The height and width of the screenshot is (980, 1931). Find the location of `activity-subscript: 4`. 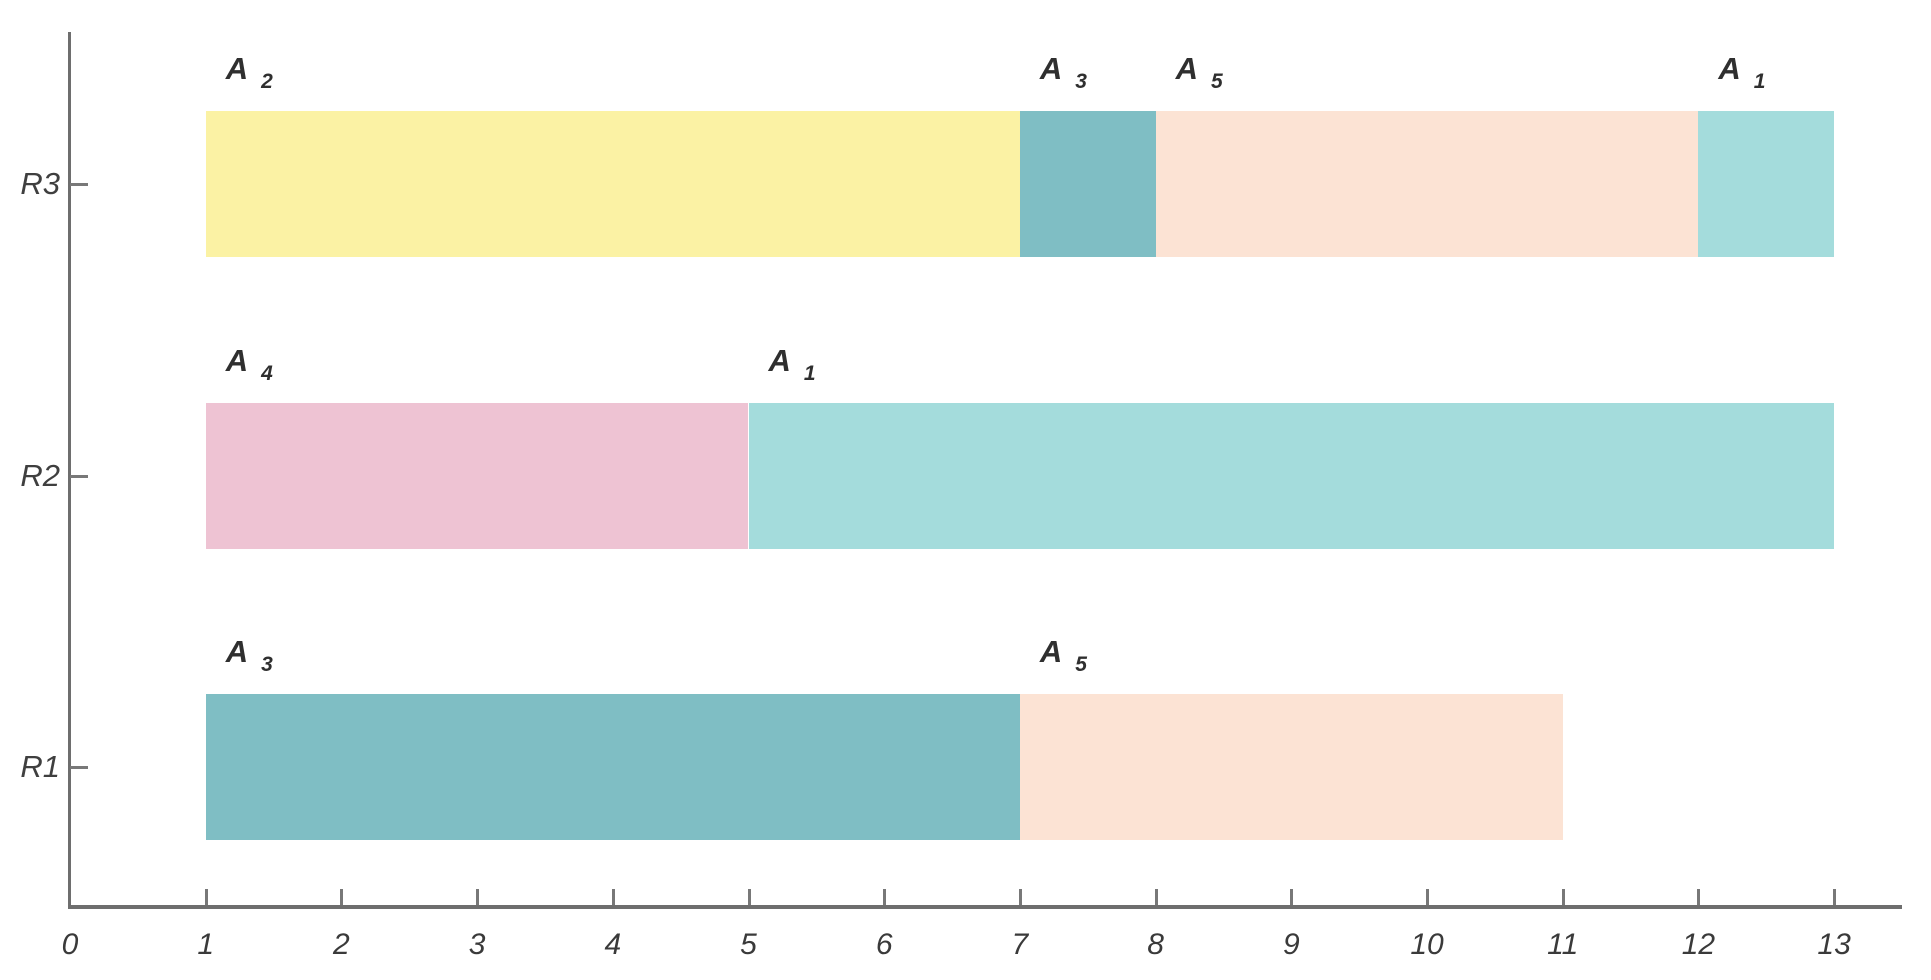

activity-subscript: 4 is located at coordinates (267, 373).